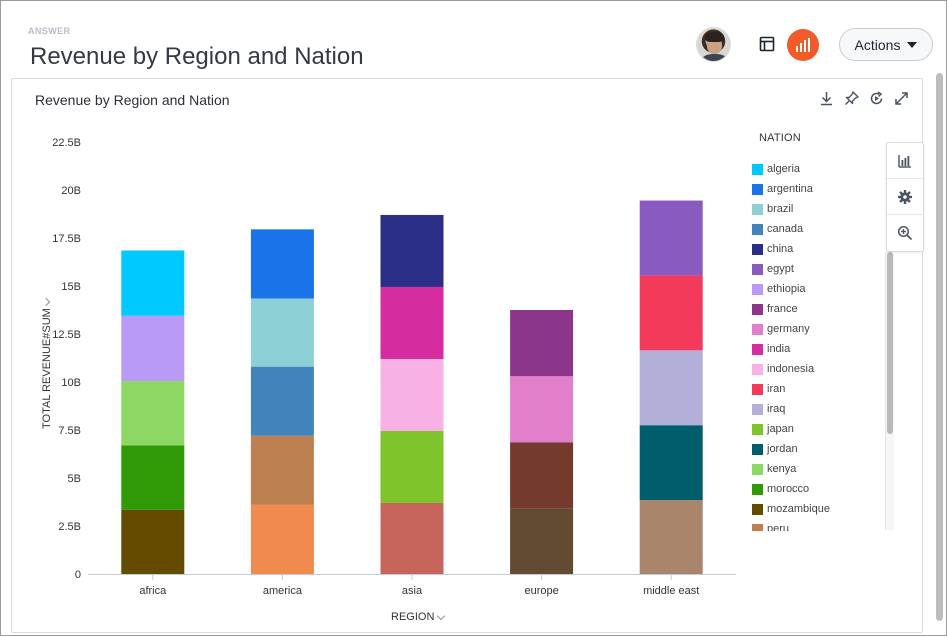  Describe the element at coordinates (71, 383) in the screenshot. I see `y-tick-label: 10B` at that location.